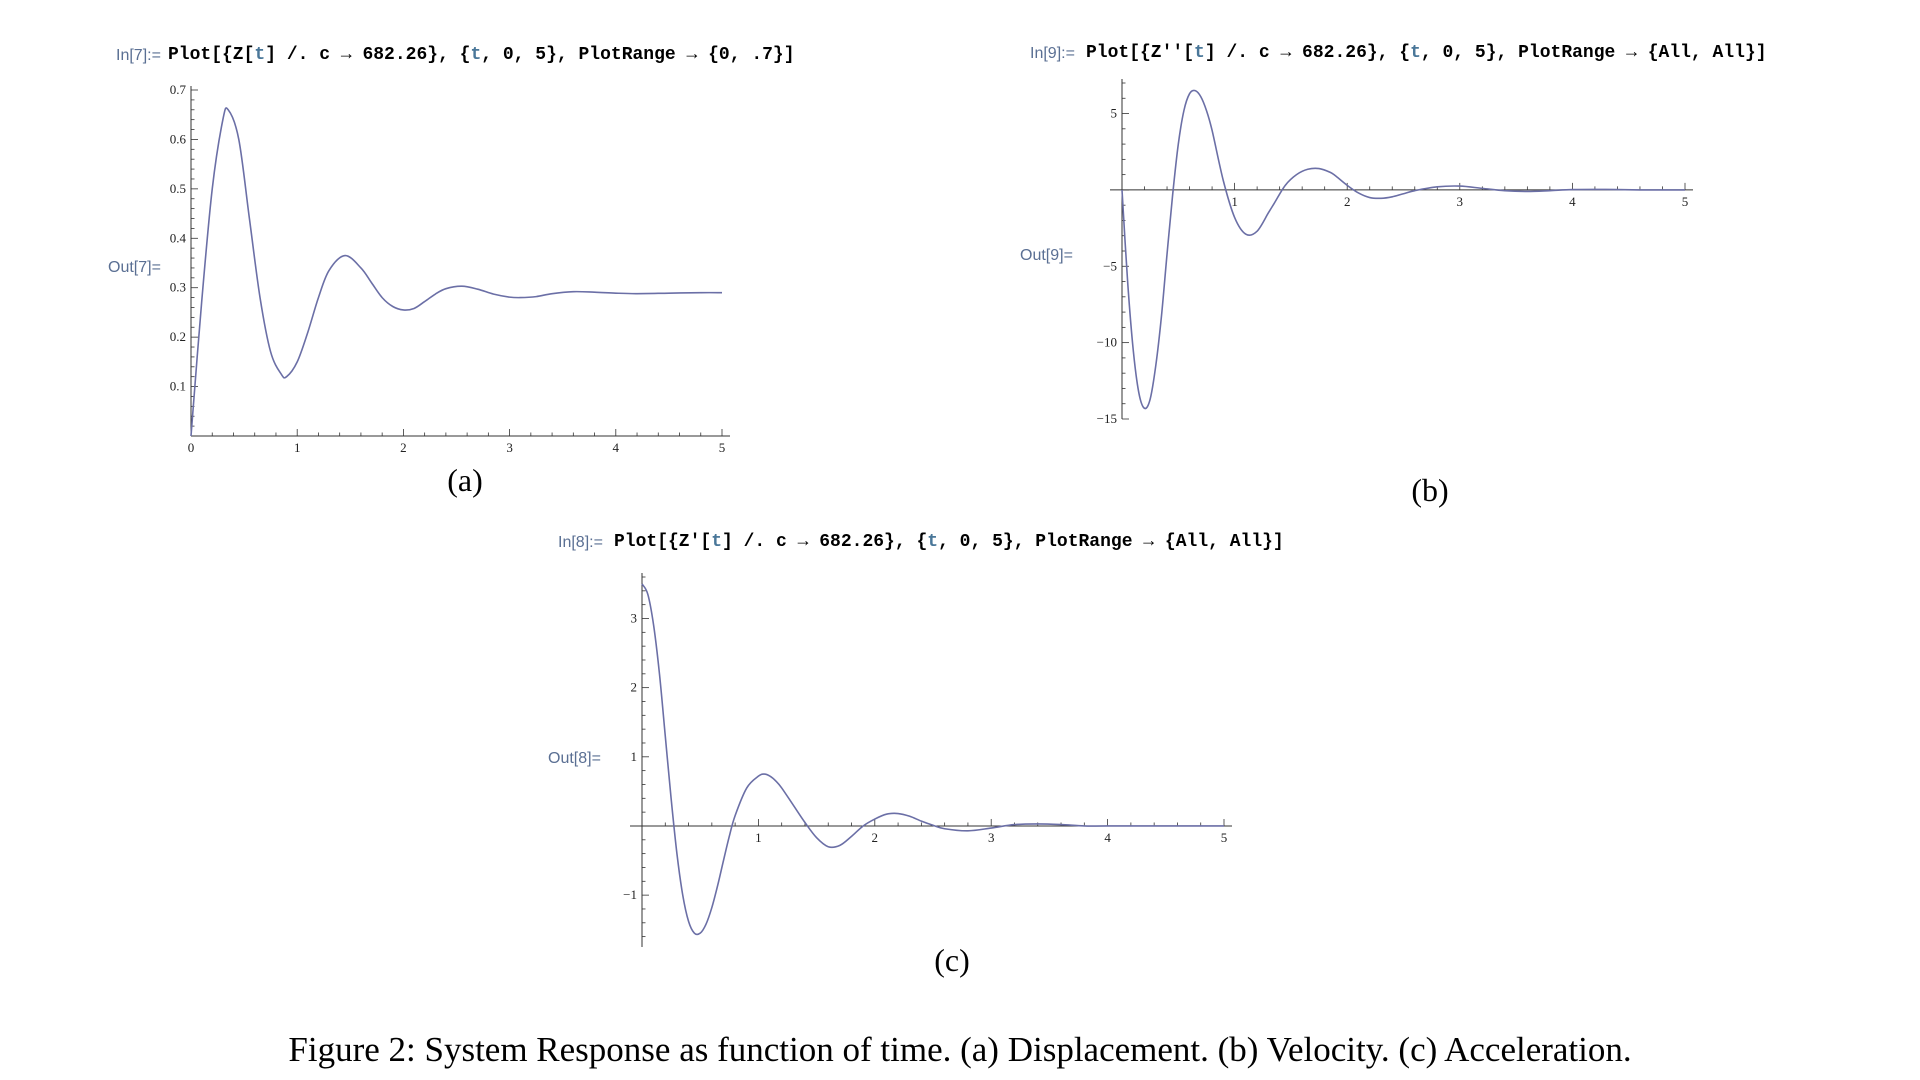 Image resolution: width=1920 pixels, height=1080 pixels. I want to click on y-tick-label: 2, so click(634, 687).